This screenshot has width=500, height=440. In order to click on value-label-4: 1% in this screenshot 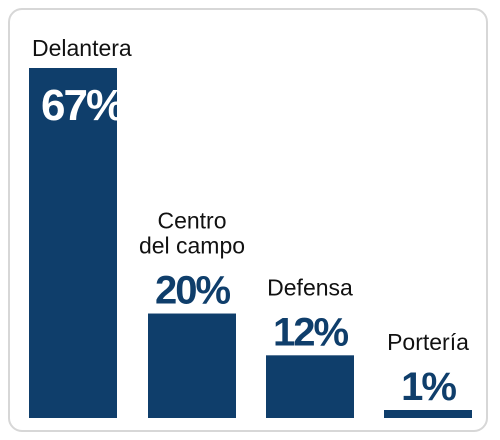, I will do `click(428, 387)`.